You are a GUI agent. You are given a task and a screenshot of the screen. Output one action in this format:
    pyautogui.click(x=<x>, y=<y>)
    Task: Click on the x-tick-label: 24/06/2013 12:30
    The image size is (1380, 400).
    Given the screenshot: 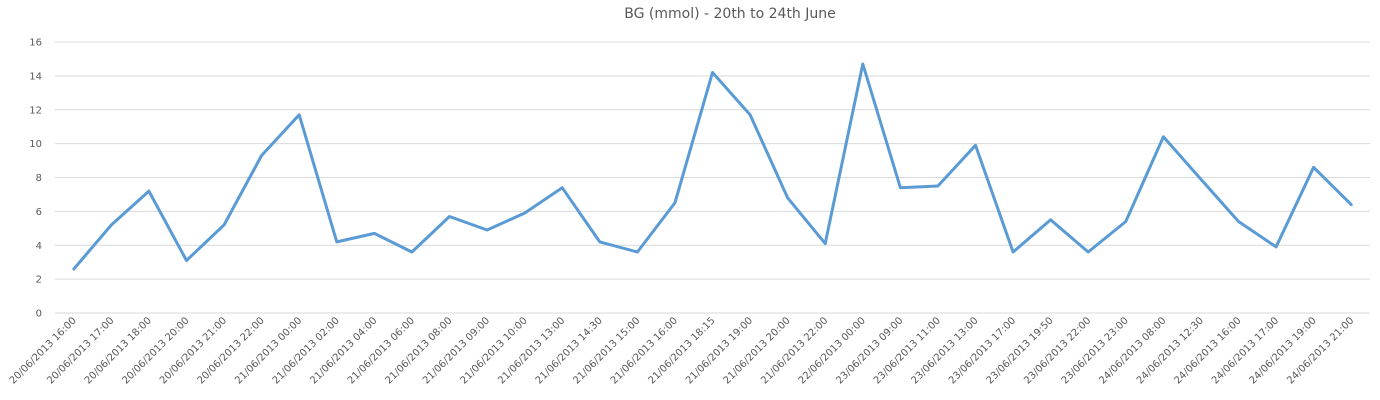 What is the action you would take?
    pyautogui.click(x=1170, y=350)
    